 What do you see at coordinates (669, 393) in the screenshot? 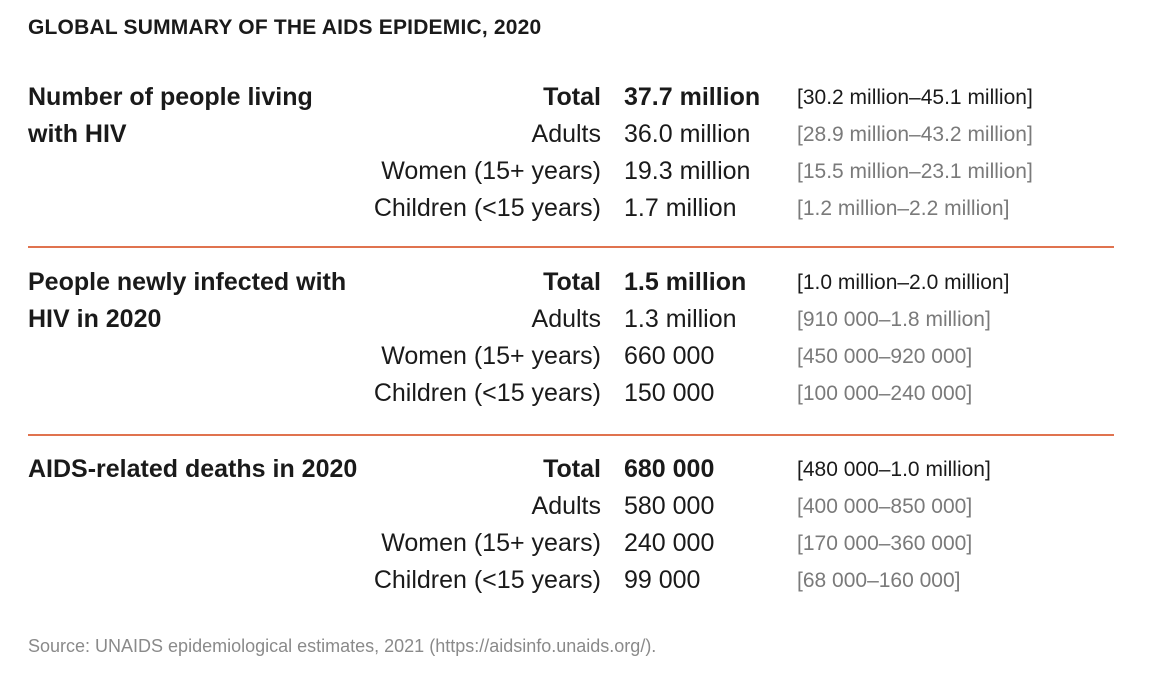
I see `row-value: 150 000` at bounding box center [669, 393].